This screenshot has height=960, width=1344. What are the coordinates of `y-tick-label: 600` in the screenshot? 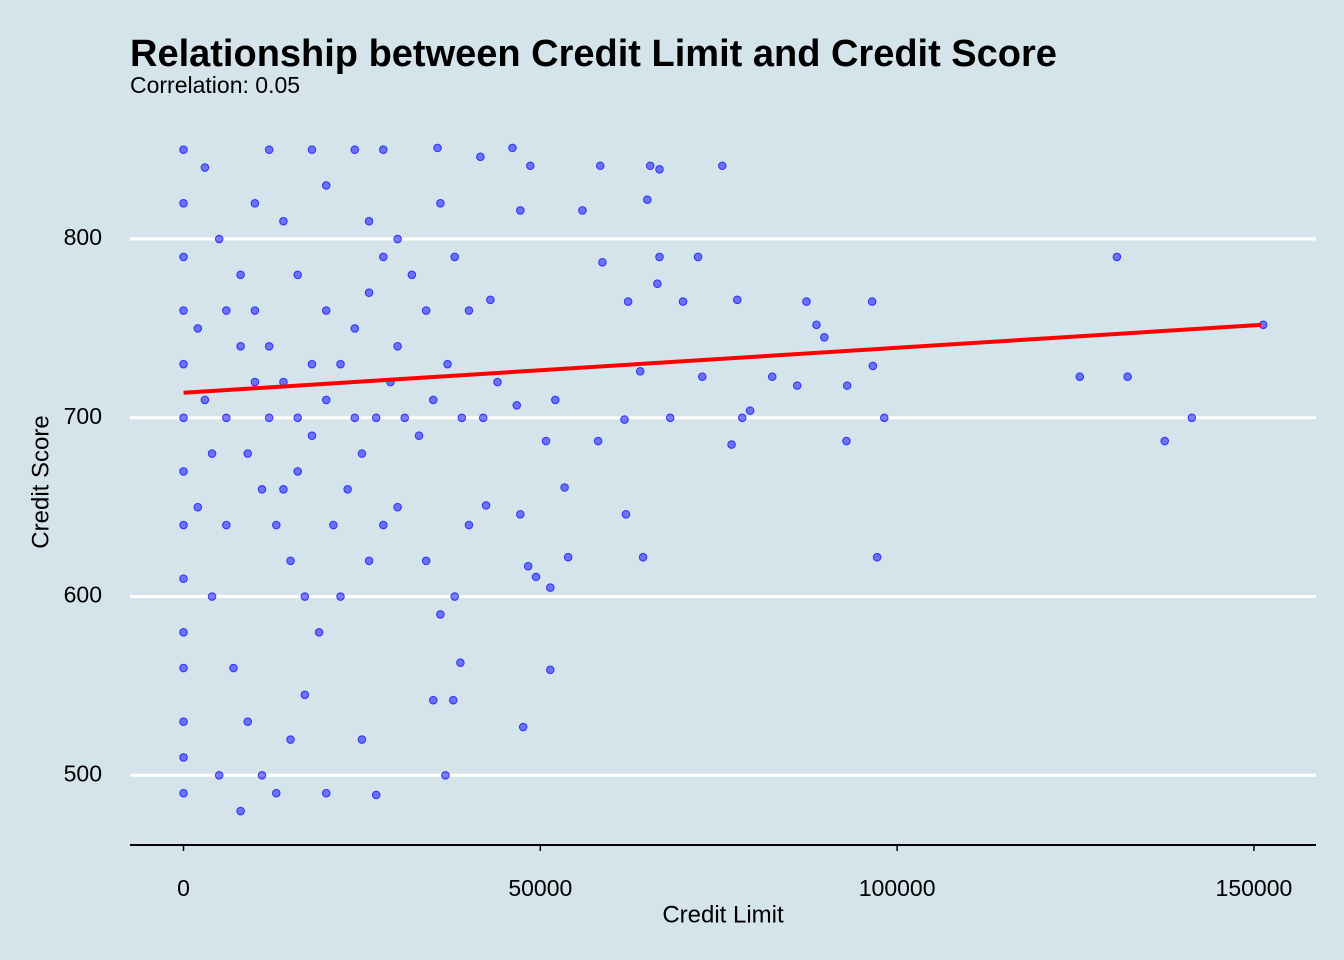 It's located at (83, 595).